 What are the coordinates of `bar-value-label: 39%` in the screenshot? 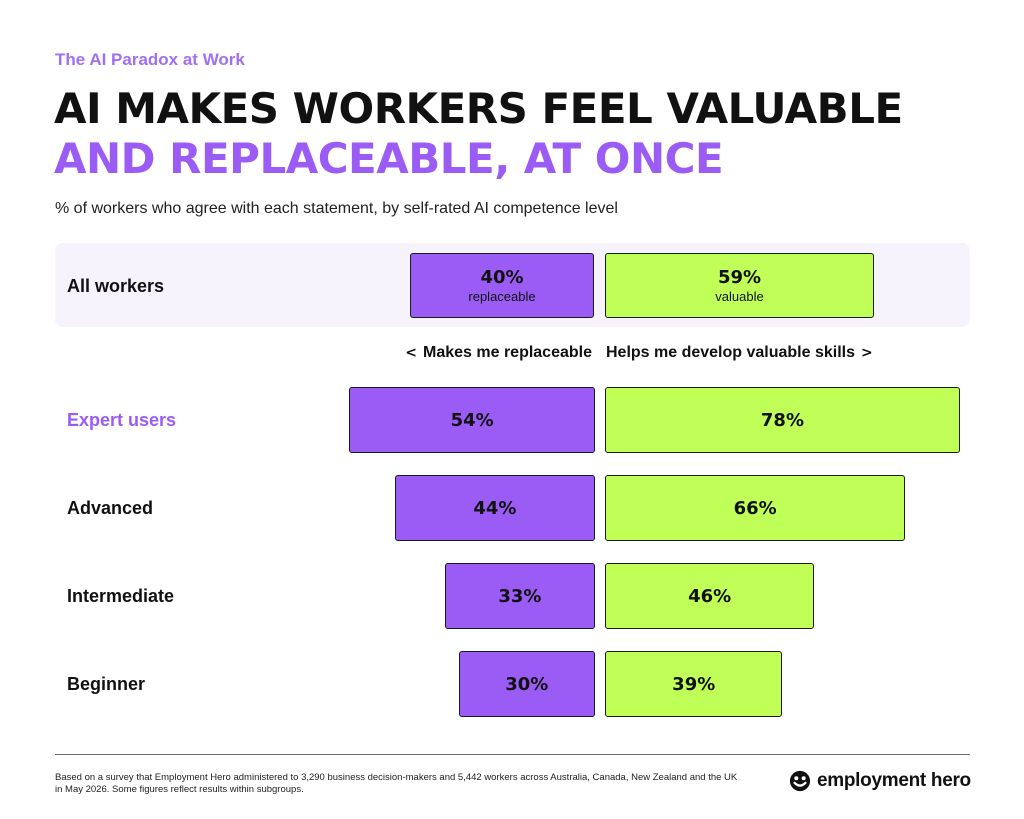 It's located at (694, 684).